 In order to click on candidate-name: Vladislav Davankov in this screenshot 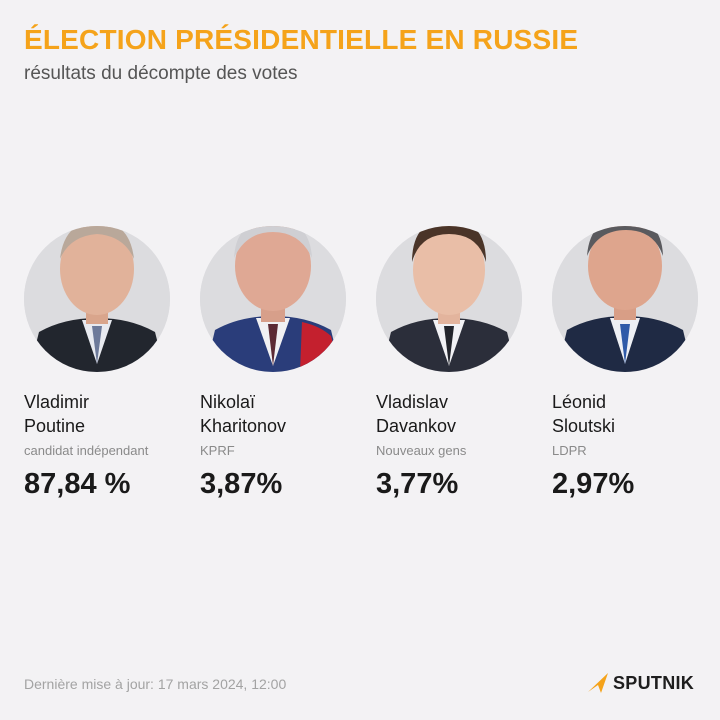, I will do `click(461, 414)`.